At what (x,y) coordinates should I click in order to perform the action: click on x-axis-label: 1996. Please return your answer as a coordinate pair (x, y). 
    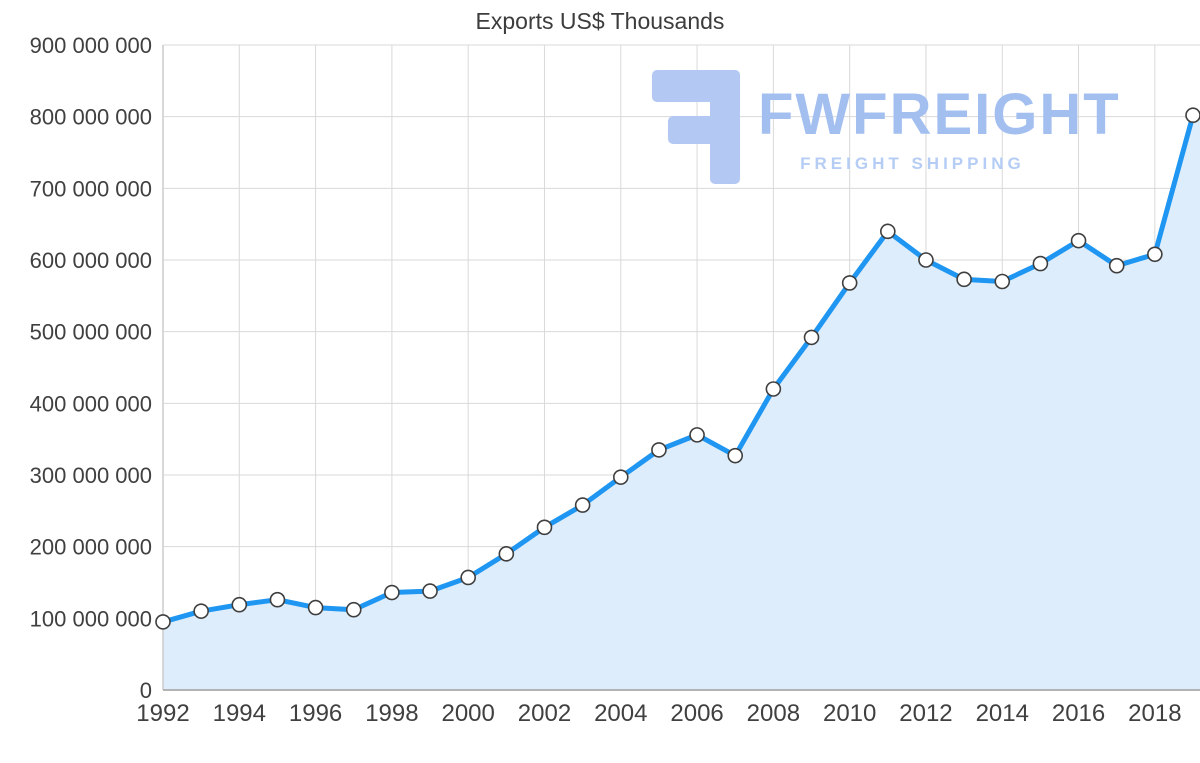
    Looking at the image, I should click on (315, 713).